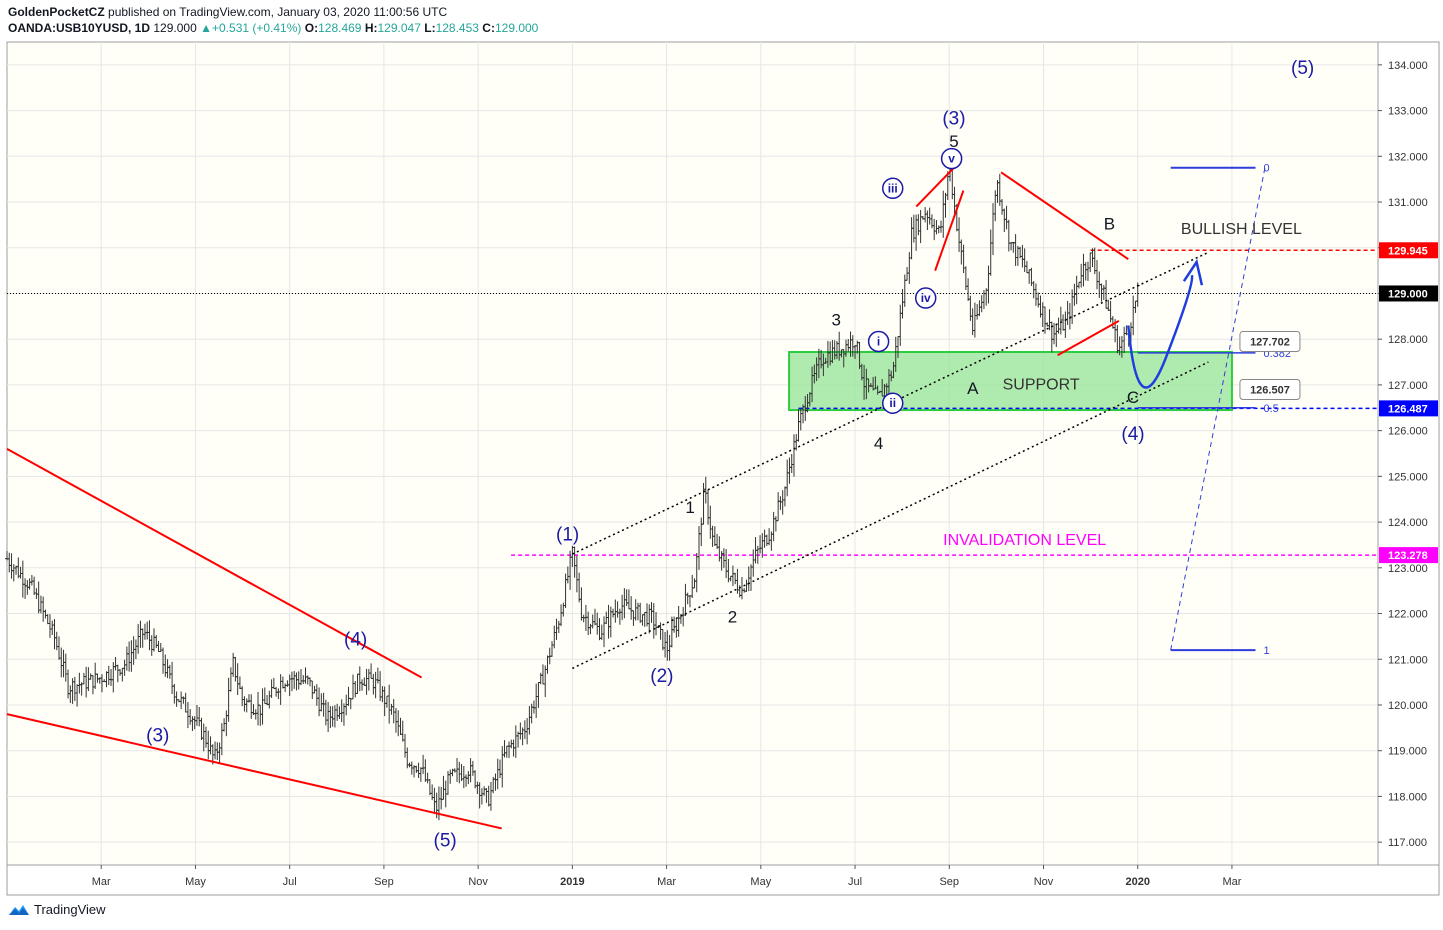 Image resolution: width=1443 pixels, height=930 pixels. What do you see at coordinates (1137, 882) in the screenshot?
I see `x-tick-label: 2020` at bounding box center [1137, 882].